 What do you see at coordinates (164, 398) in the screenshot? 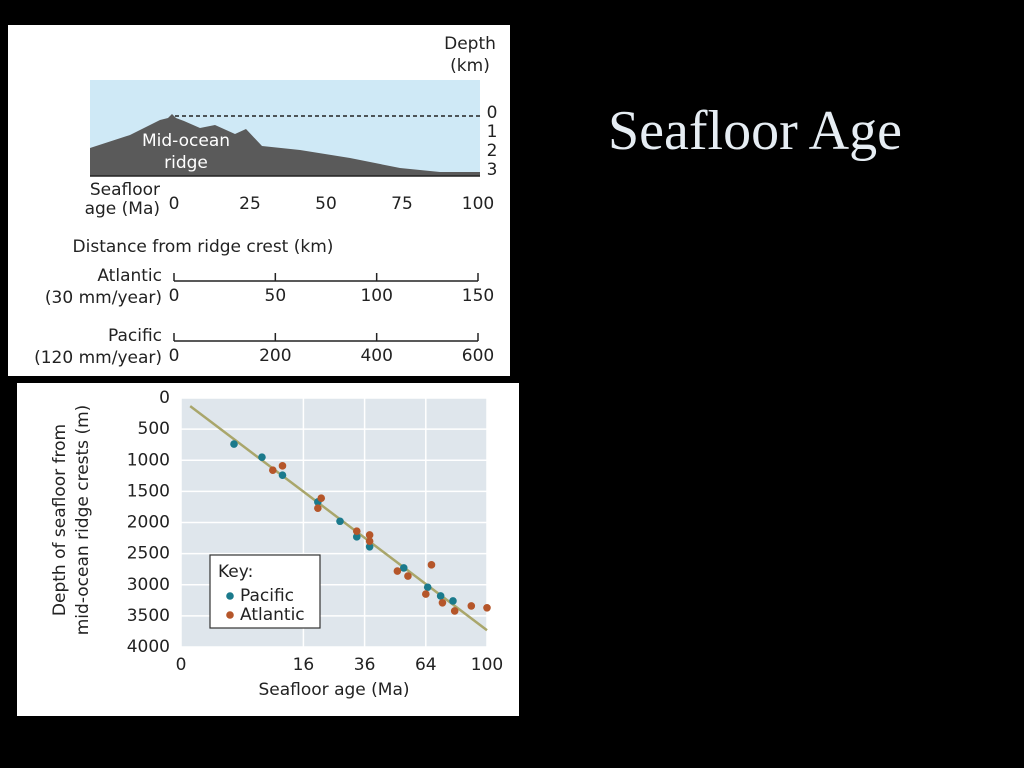
I see `y-tick-label: 0` at bounding box center [164, 398].